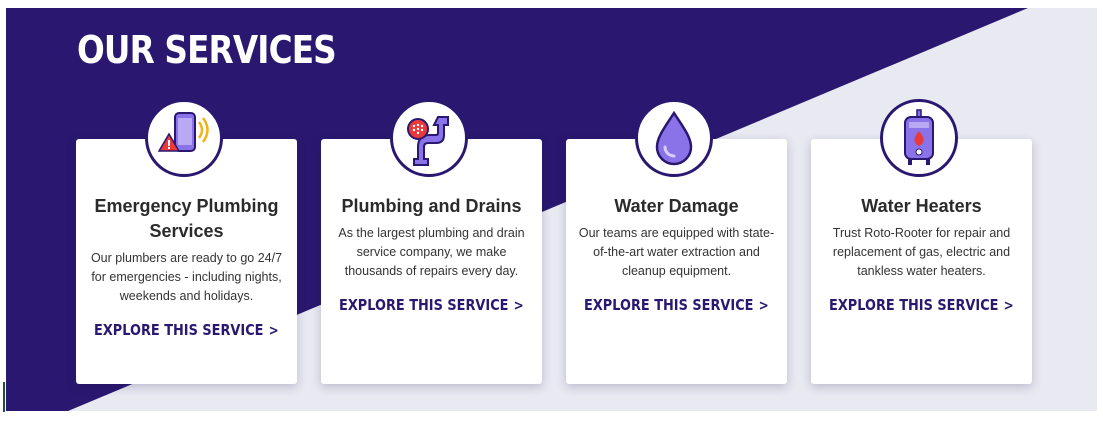  I want to click on service-title: Water Damage, so click(676, 206).